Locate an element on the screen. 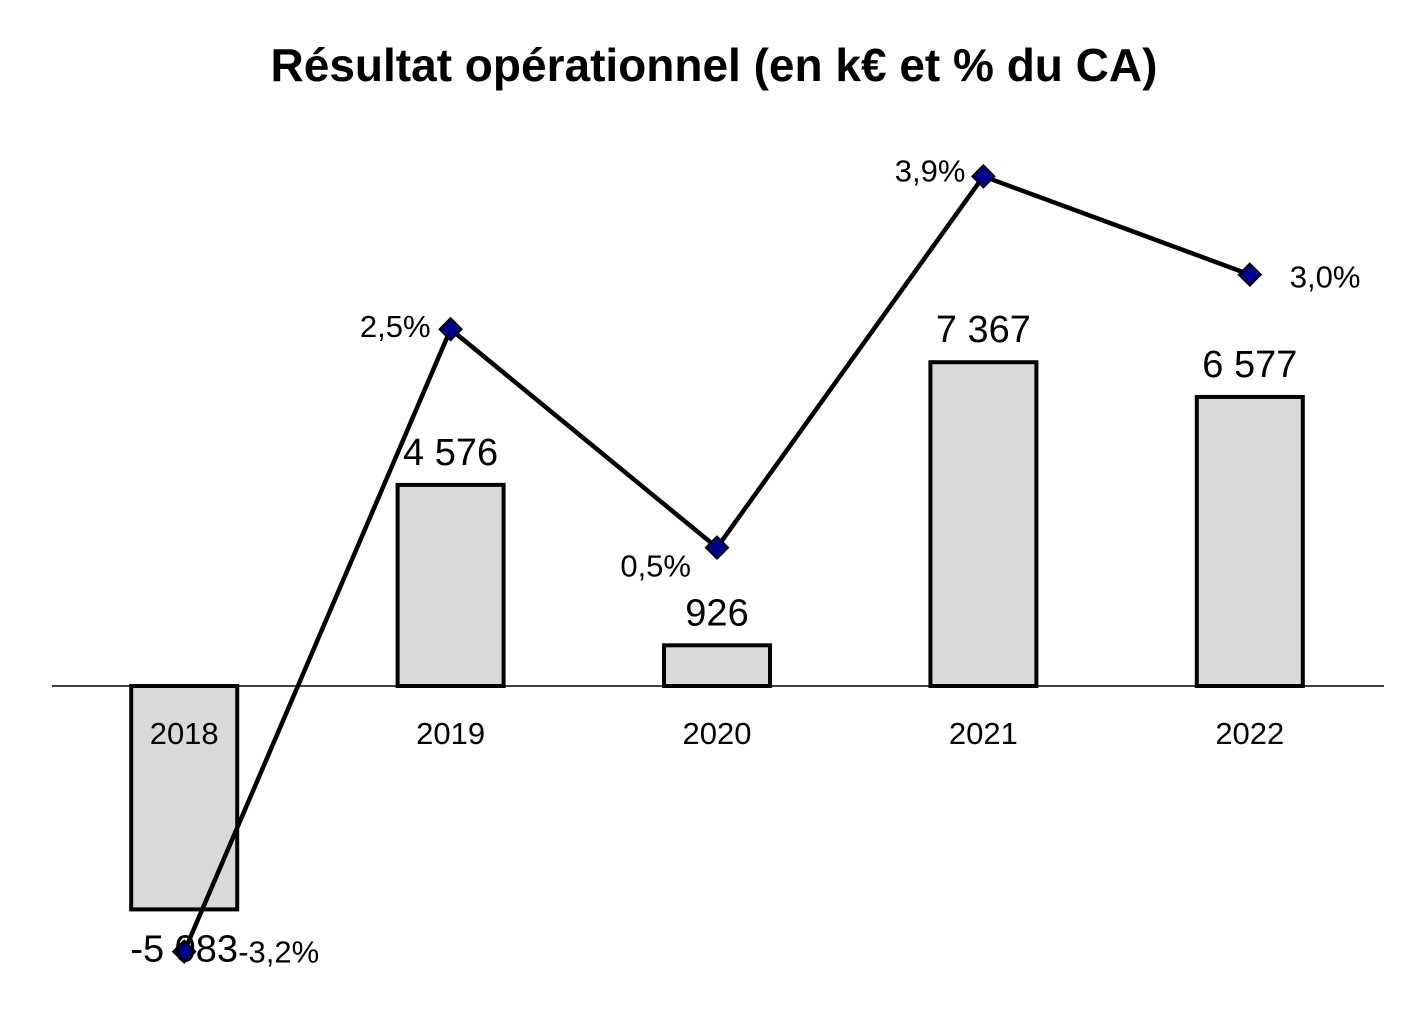 The image size is (1428, 1035). marker-2018 is located at coordinates (184, 952).